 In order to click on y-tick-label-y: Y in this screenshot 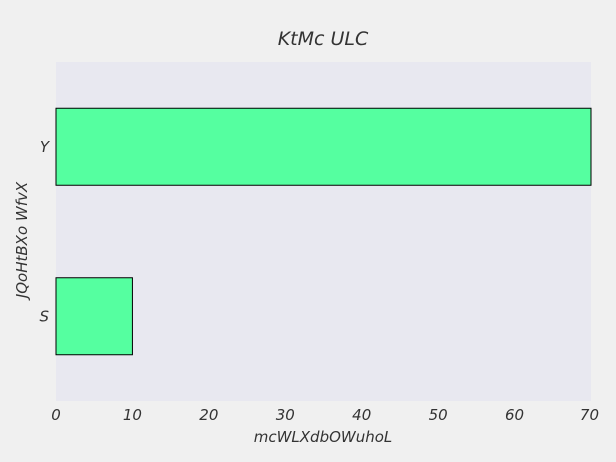, I will do `click(45, 147)`.